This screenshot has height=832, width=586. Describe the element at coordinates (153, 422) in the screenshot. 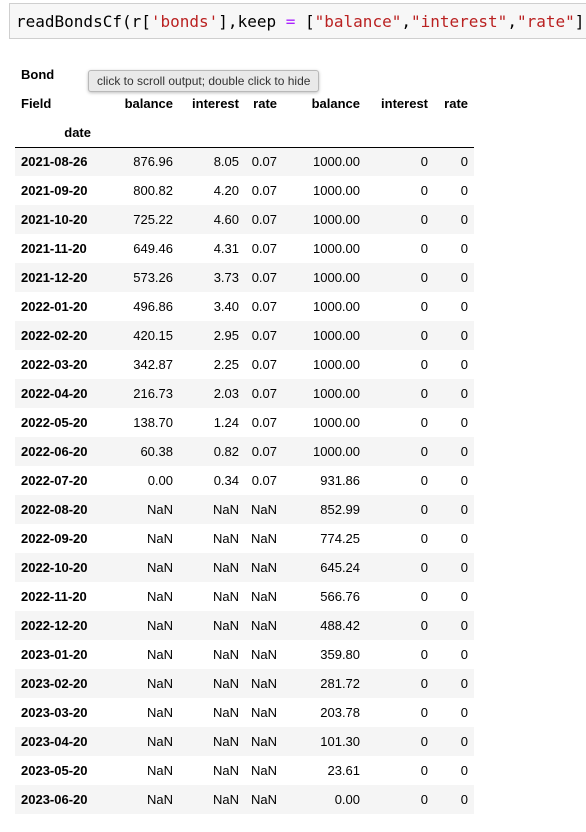

I see `table-cell: 138.70` at that location.